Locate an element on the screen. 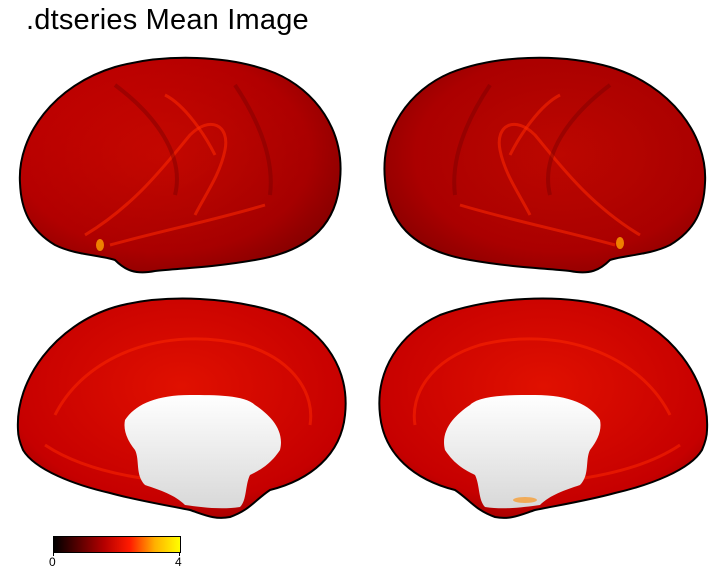 The width and height of the screenshot is (720, 576). colorbar: 0 4 is located at coordinates (116, 553).